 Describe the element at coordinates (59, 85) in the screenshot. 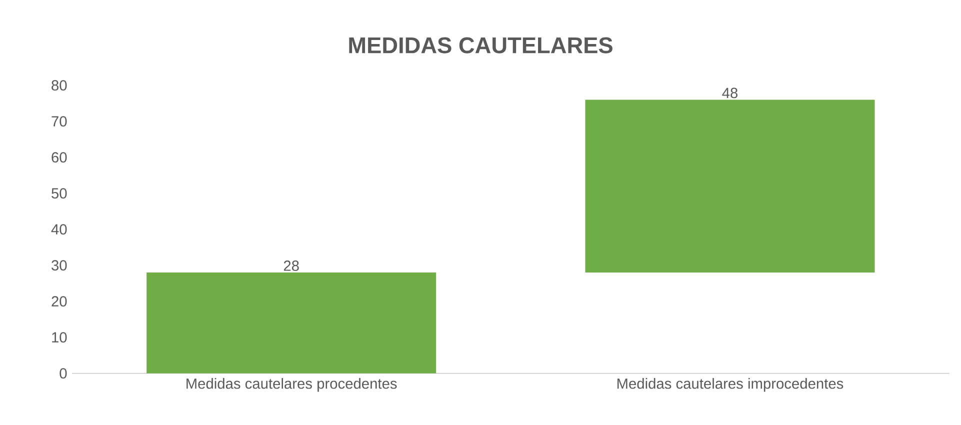

I see `y-tick-label: 80` at that location.